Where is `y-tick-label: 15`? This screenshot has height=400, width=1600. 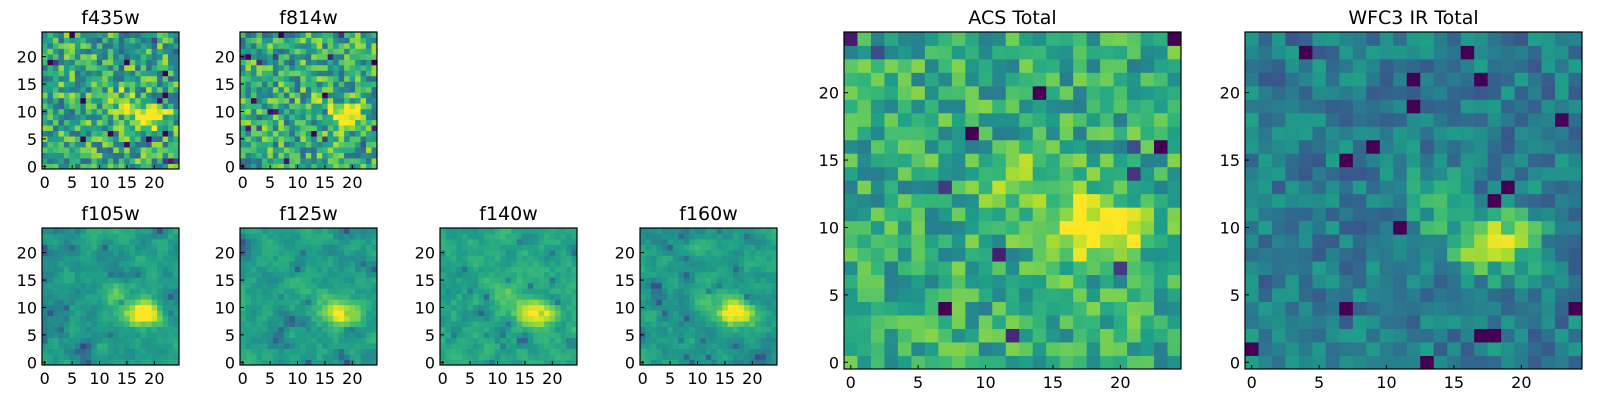
y-tick-label: 15 is located at coordinates (829, 160).